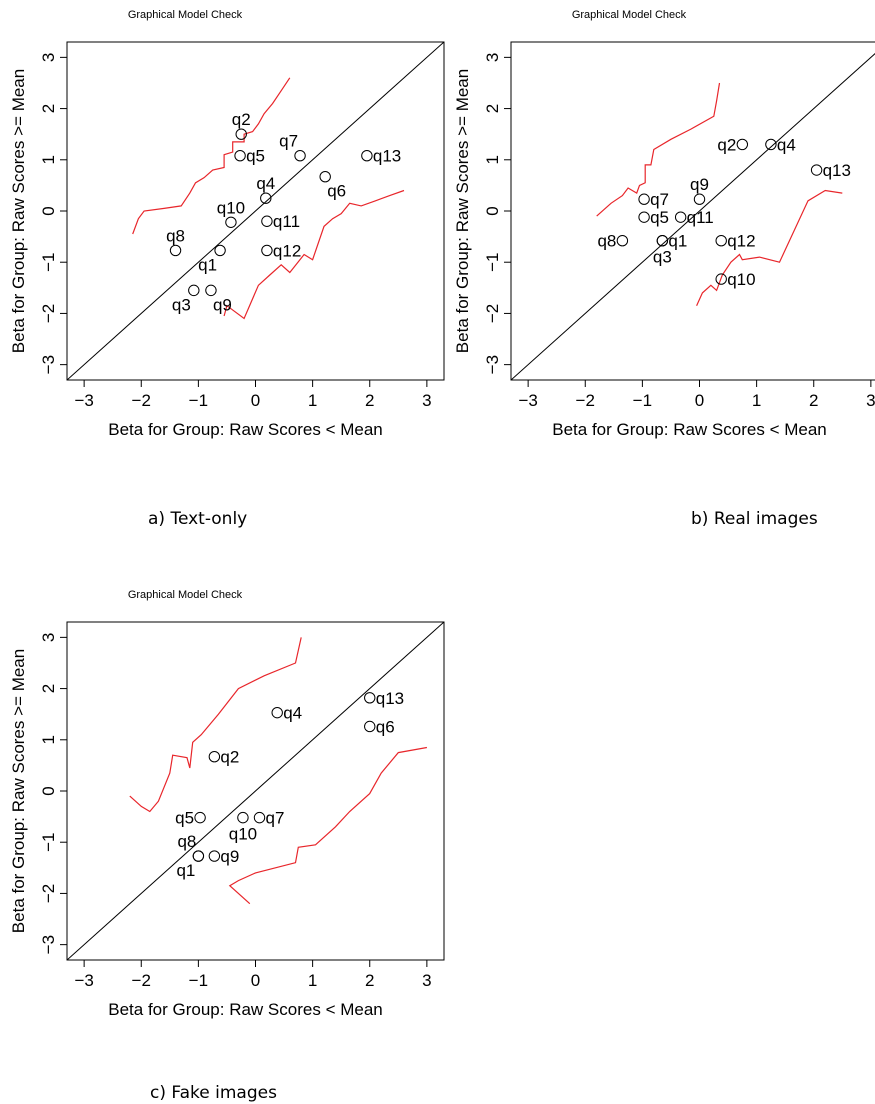 The width and height of the screenshot is (875, 1104). What do you see at coordinates (181, 304) in the screenshot?
I see `point-label-q3: q3` at bounding box center [181, 304].